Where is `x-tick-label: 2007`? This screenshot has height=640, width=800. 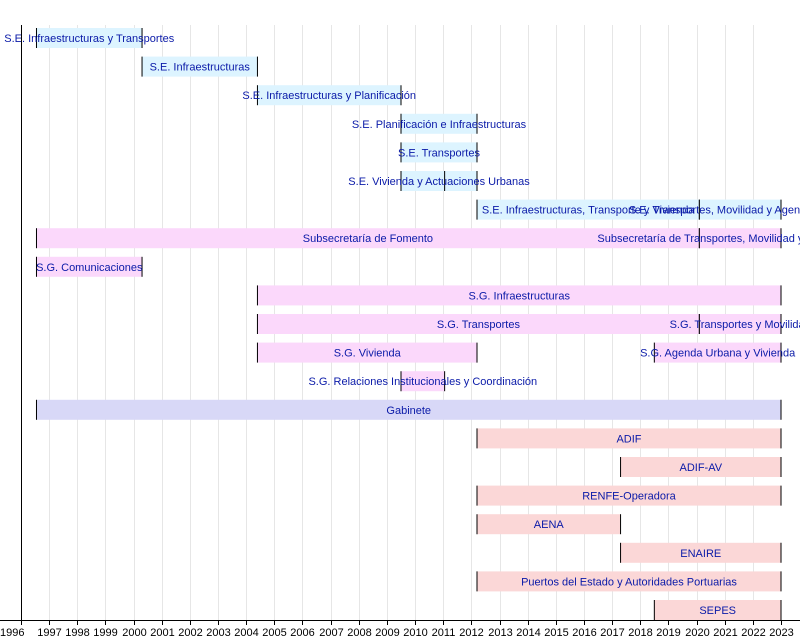 x-tick-label: 2007 is located at coordinates (331, 633).